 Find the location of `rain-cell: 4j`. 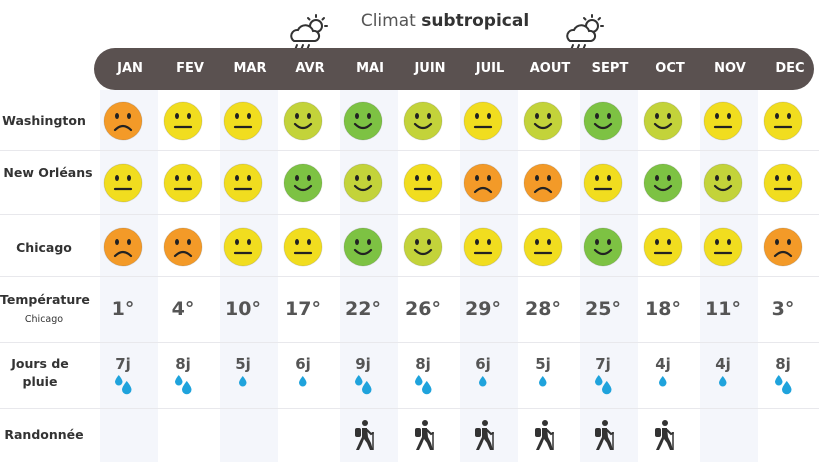

rain-cell: 4j is located at coordinates (663, 376).